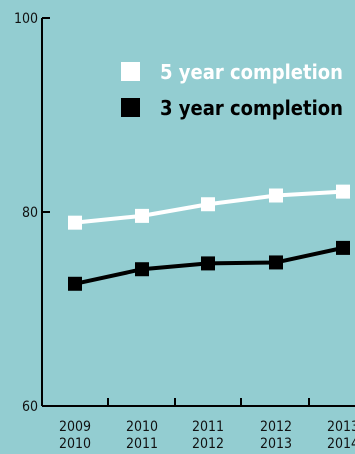 This screenshot has width=355, height=454. Describe the element at coordinates (251, 108) in the screenshot. I see `legend-label: 3 year completion` at that location.